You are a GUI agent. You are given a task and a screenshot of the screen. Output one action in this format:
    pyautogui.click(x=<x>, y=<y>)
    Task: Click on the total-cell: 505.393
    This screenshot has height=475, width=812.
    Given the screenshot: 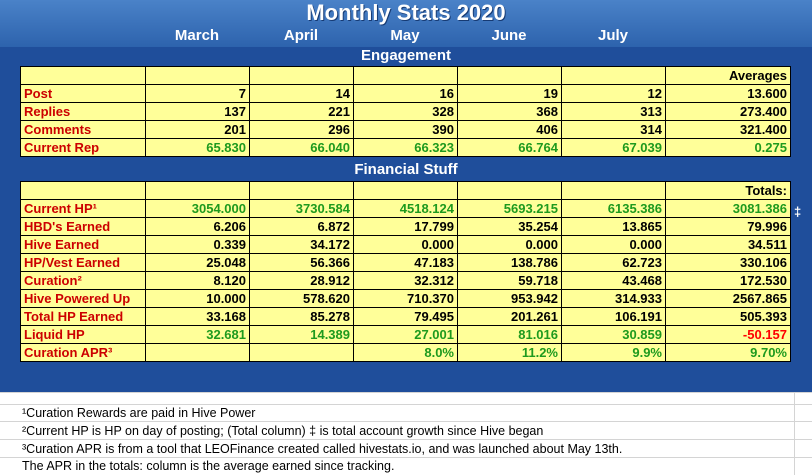 What is the action you would take?
    pyautogui.click(x=728, y=316)
    